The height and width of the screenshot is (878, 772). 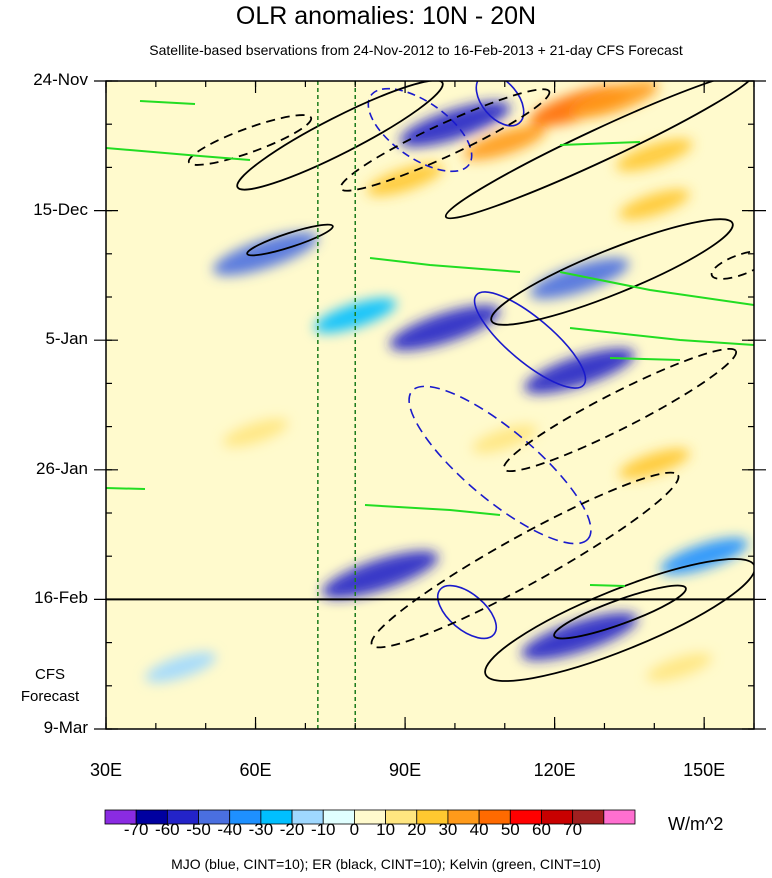 I want to click on reference-lines, so click(x=336, y=405).